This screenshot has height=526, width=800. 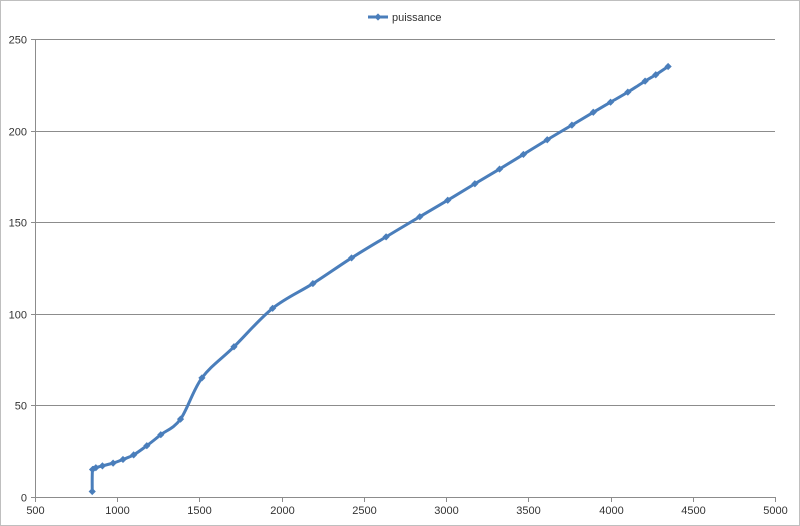 I want to click on x-tick-label: 3500, so click(x=528, y=511).